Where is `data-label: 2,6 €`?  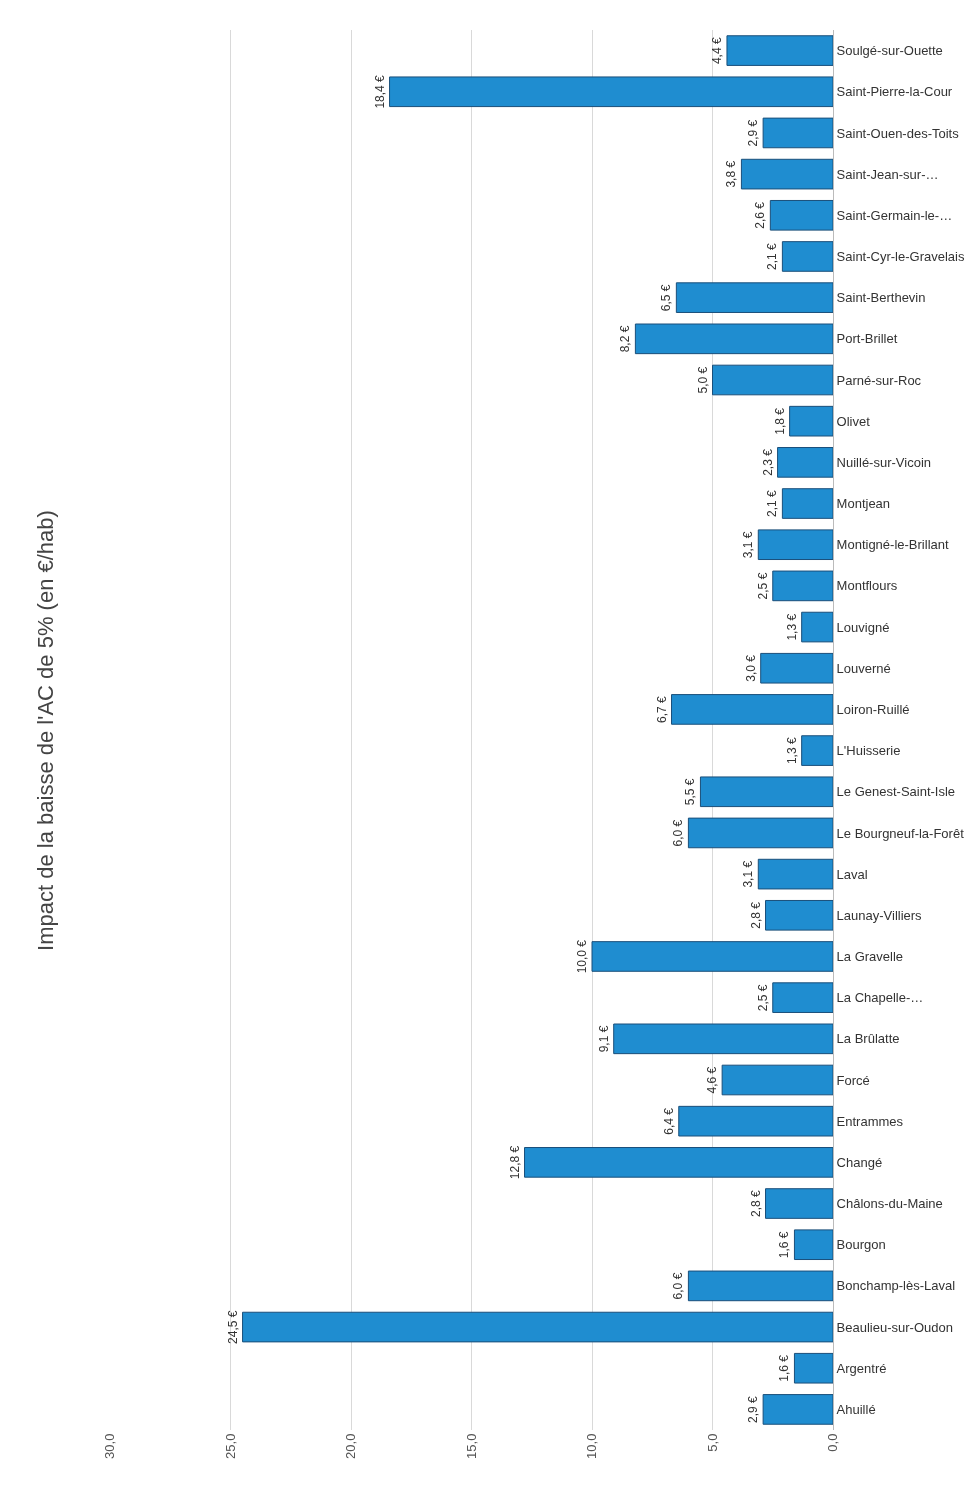
data-label: 2,6 € is located at coordinates (760, 215).